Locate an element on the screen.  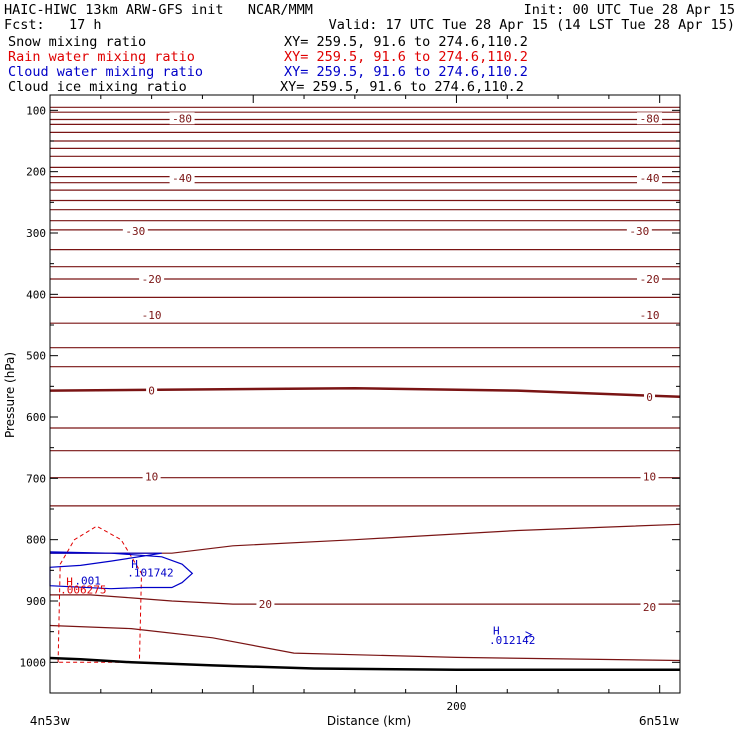
y-tick-label: 100 is located at coordinates (36, 110).